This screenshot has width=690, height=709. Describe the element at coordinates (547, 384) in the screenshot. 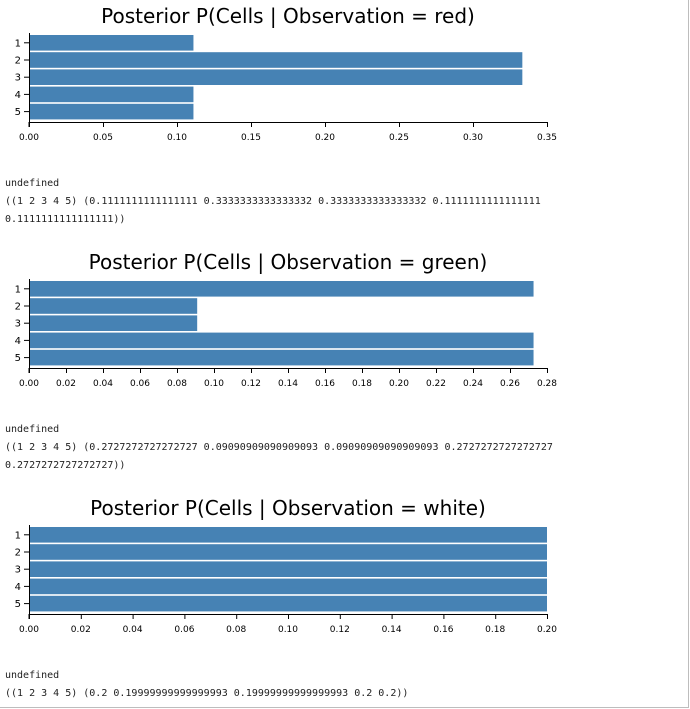

I see `x-tick-label: 0.28` at that location.